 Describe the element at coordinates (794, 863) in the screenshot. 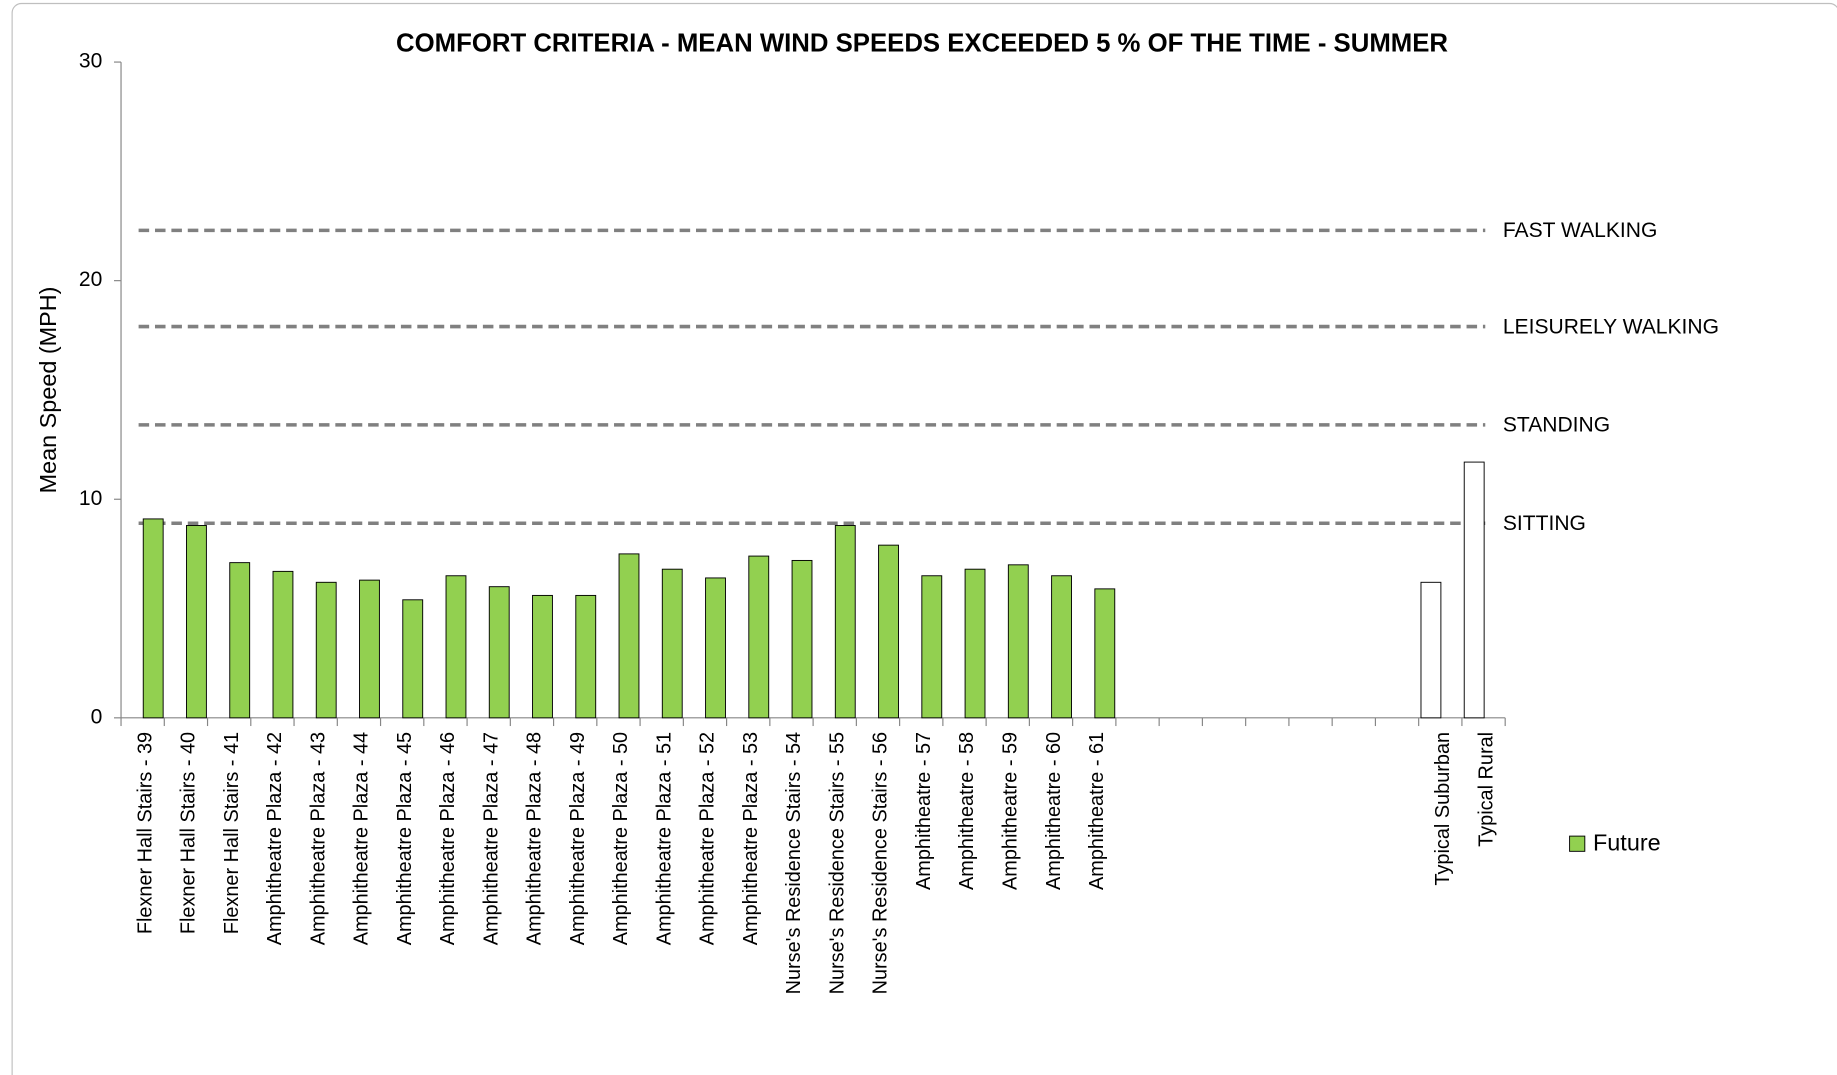

I see `x-tick-label: Nurse's Residence Stairs - 54` at that location.